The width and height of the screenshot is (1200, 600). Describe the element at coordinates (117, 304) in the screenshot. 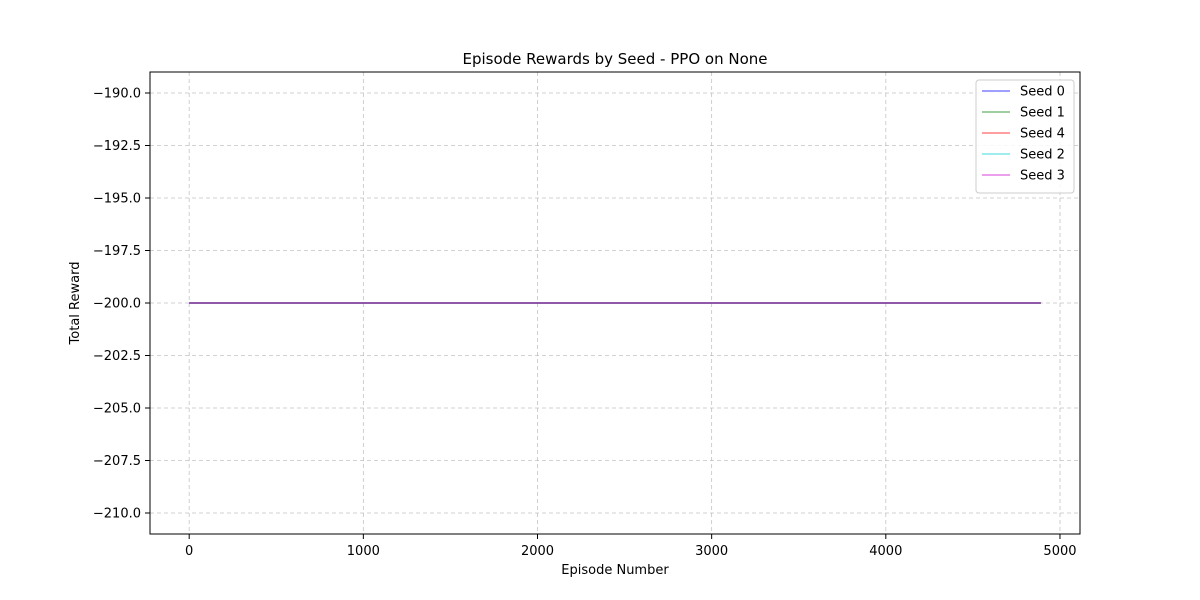

I see `y-tick-label: −200.0` at that location.